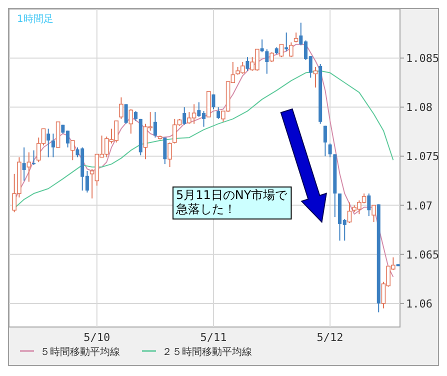 The height and width of the screenshot is (376, 447). I want to click on text: 1時間足, so click(35, 19).